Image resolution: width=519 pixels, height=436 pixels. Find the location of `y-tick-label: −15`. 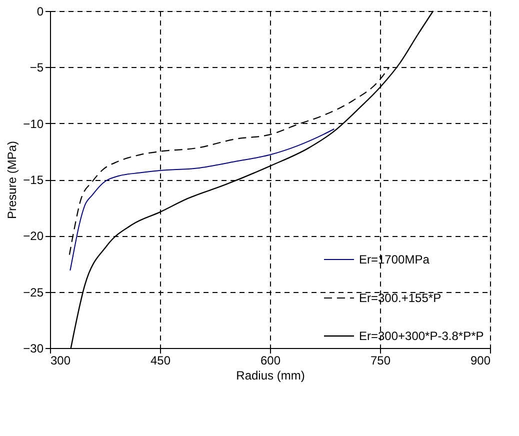

y-tick-label: −15 is located at coordinates (33, 180).